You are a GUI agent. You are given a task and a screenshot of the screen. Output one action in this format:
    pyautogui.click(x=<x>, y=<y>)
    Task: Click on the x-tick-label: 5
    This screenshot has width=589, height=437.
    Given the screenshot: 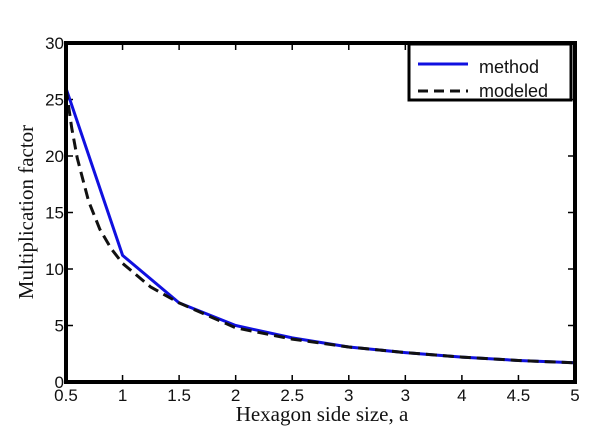 What is the action you would take?
    pyautogui.click(x=574, y=395)
    